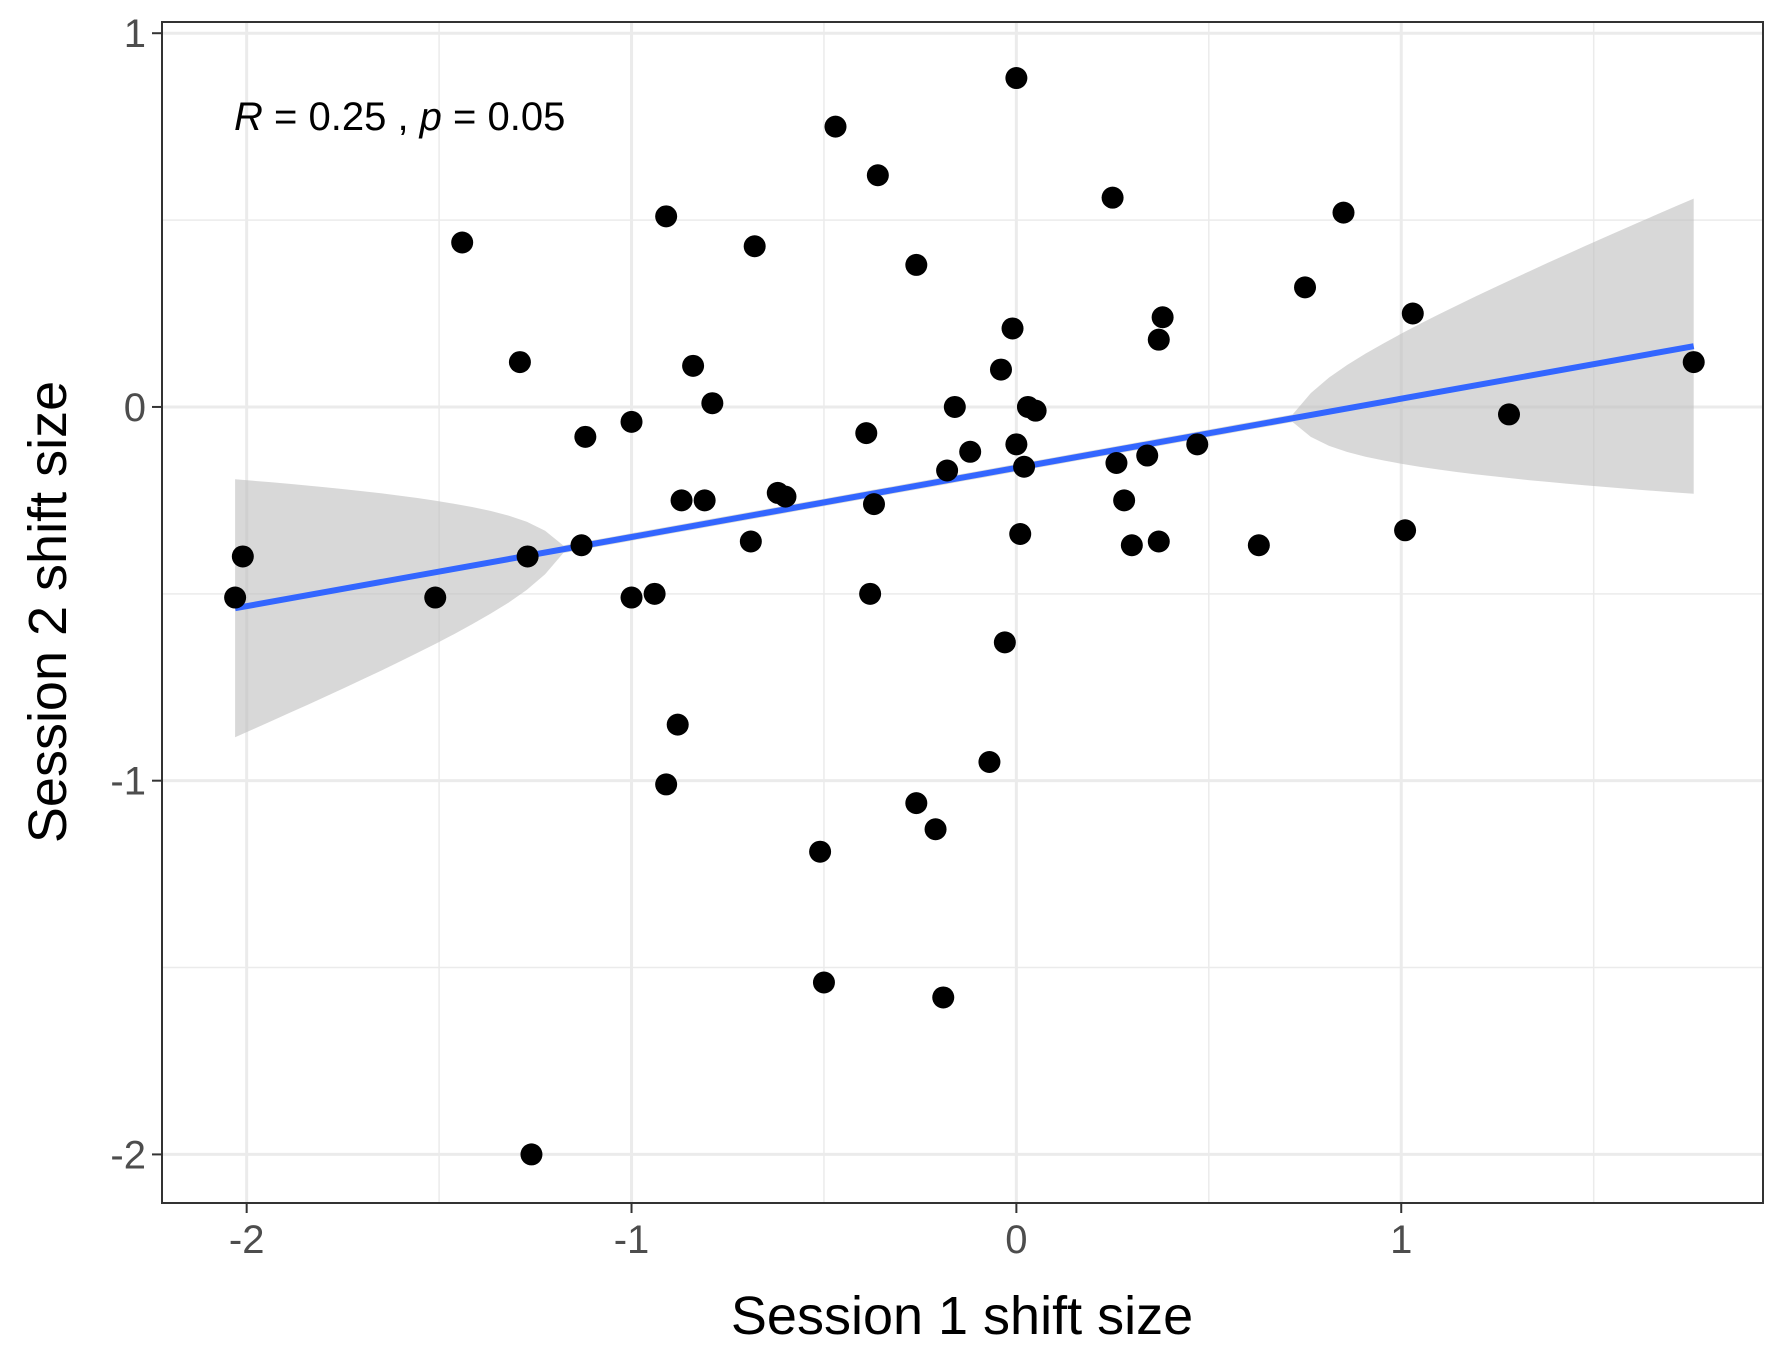 Image resolution: width=1779 pixels, height=1363 pixels. Describe the element at coordinates (128, 1155) in the screenshot. I see `y-tick-label: -2` at that location.